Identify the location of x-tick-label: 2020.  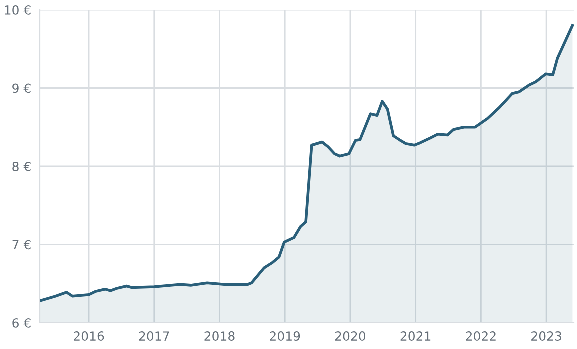
(350, 337).